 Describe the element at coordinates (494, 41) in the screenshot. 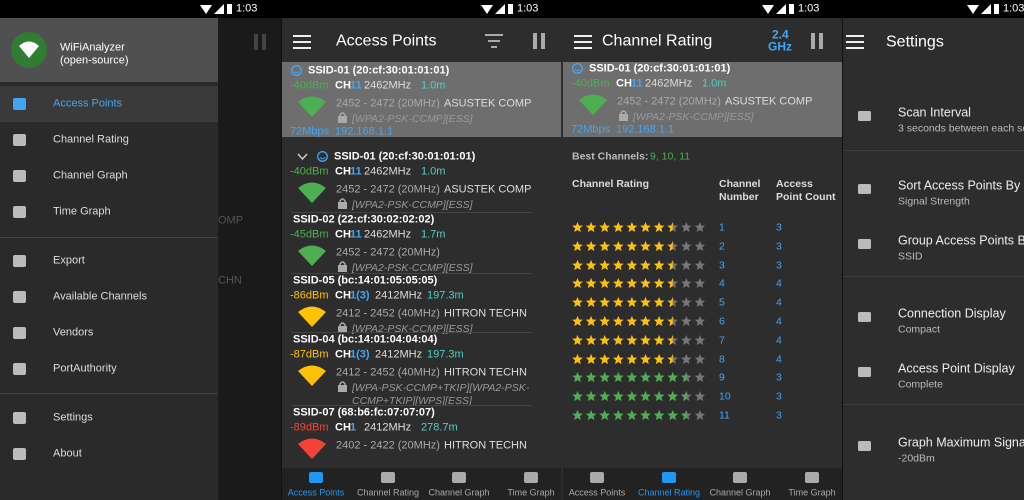

I see `filter-button` at that location.